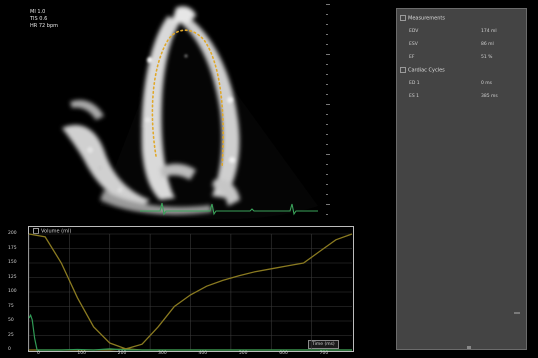  What do you see at coordinates (12, 262) in the screenshot?
I see `y-tick-label: 150` at bounding box center [12, 262].